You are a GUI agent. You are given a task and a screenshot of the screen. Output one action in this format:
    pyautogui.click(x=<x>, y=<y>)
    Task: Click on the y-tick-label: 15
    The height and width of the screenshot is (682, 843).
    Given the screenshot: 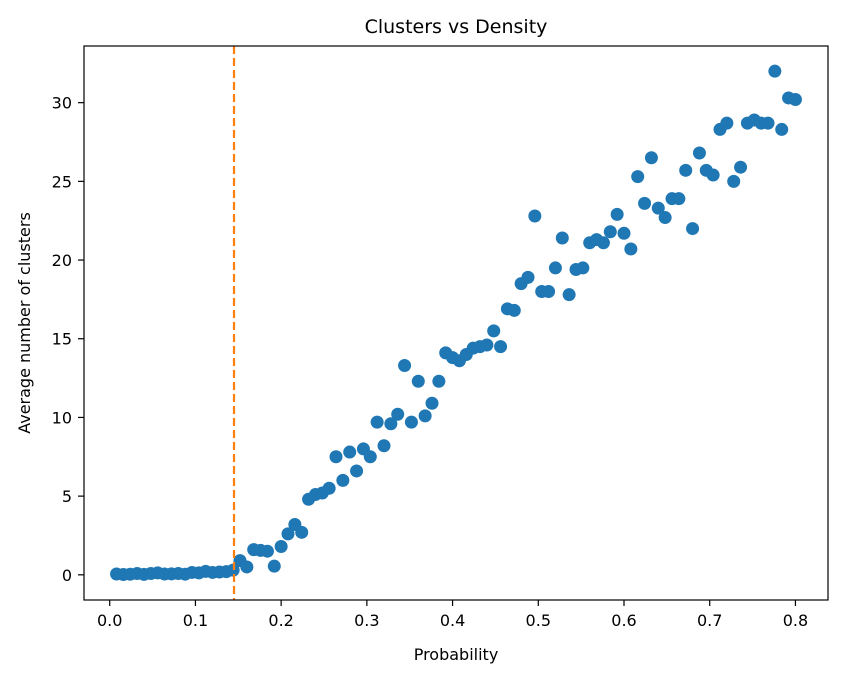 What is the action you would take?
    pyautogui.click(x=62, y=339)
    